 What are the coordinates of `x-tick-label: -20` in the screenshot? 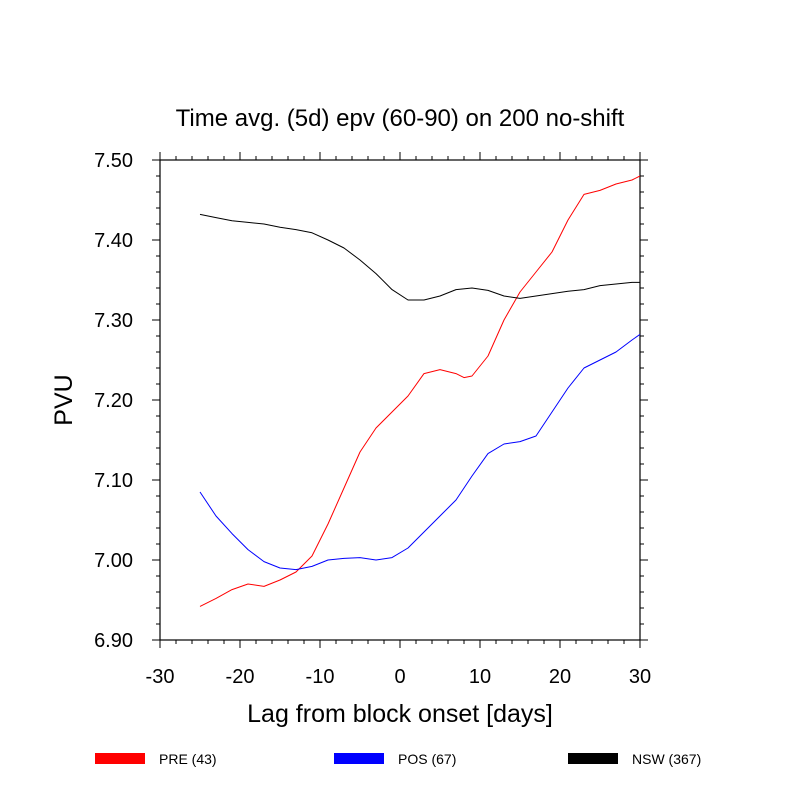 It's located at (240, 677).